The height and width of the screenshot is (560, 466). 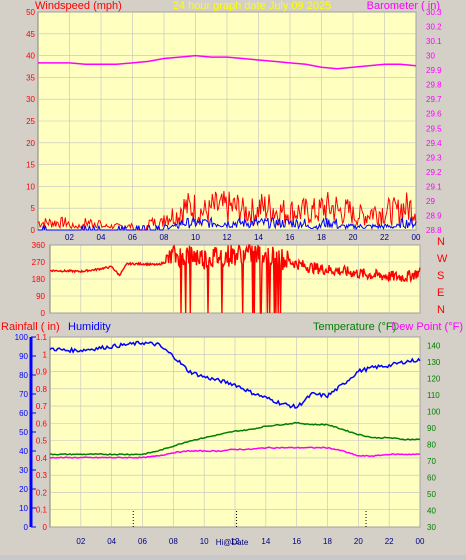 I want to click on wind-x-tick-label: 02, so click(x=69, y=237).